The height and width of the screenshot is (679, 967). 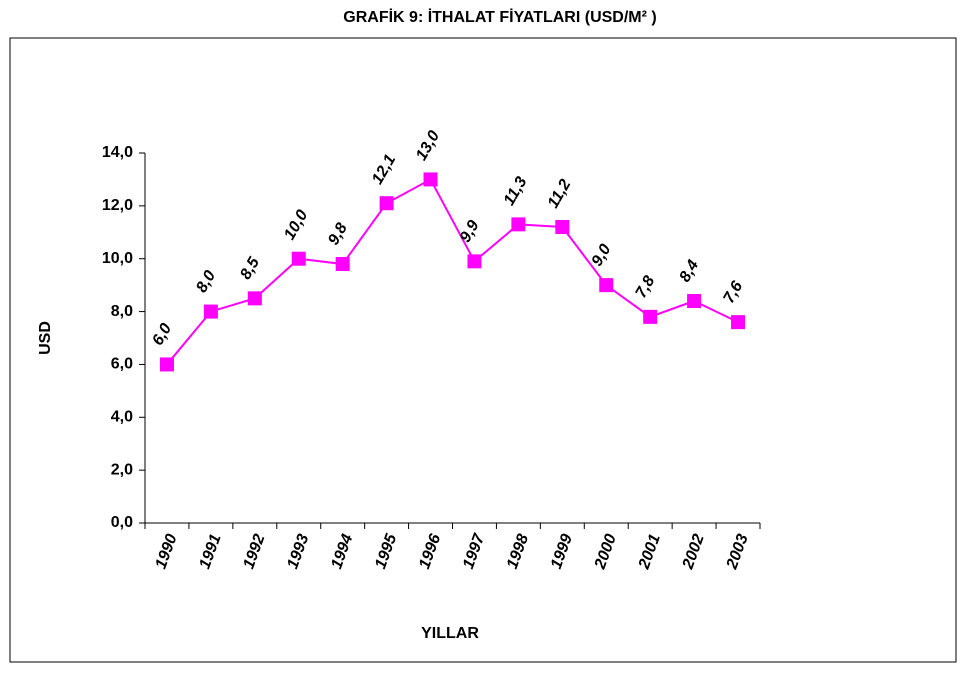 I want to click on x-tick-label: 1996, so click(x=430, y=551).